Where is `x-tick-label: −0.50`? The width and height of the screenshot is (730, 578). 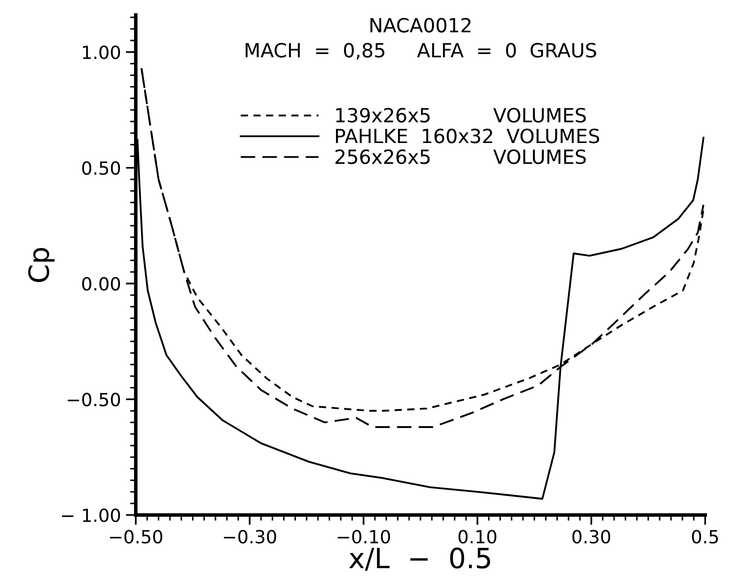 x-tick-label: −0.50 is located at coordinates (136, 537).